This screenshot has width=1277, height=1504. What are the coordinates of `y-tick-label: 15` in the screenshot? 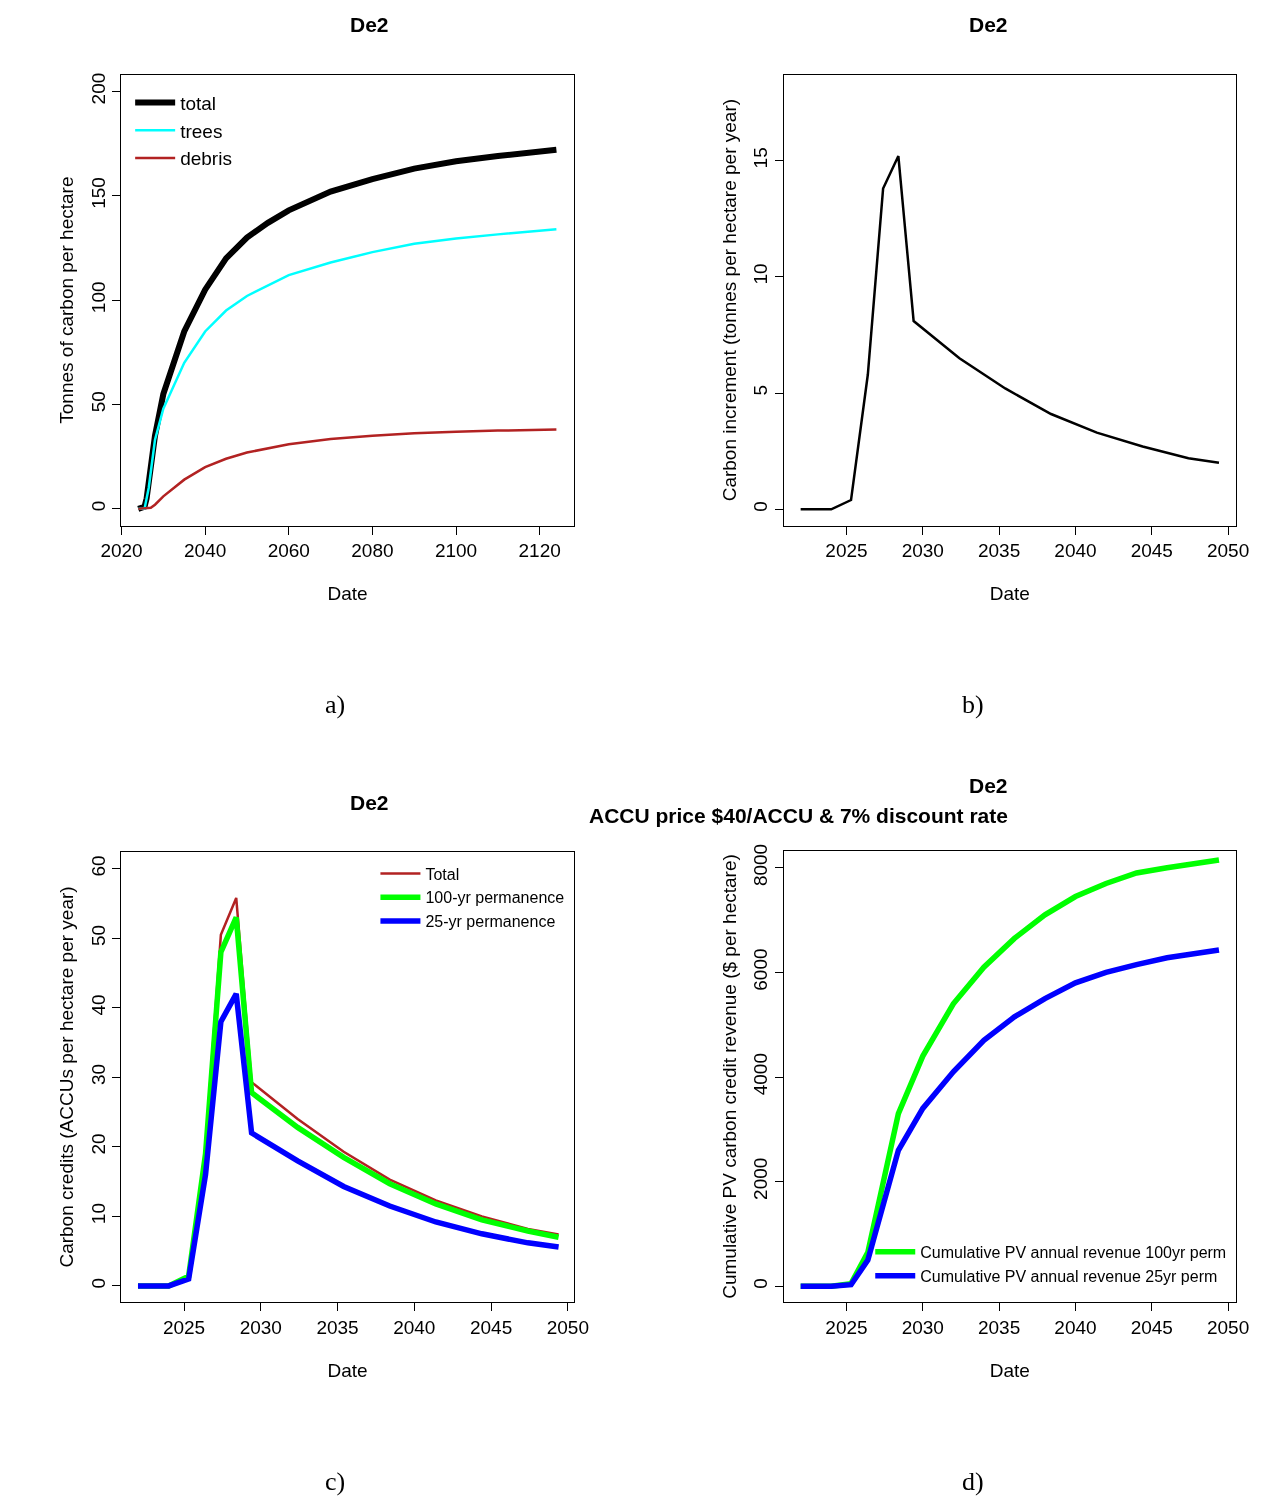 It's located at (761, 158).